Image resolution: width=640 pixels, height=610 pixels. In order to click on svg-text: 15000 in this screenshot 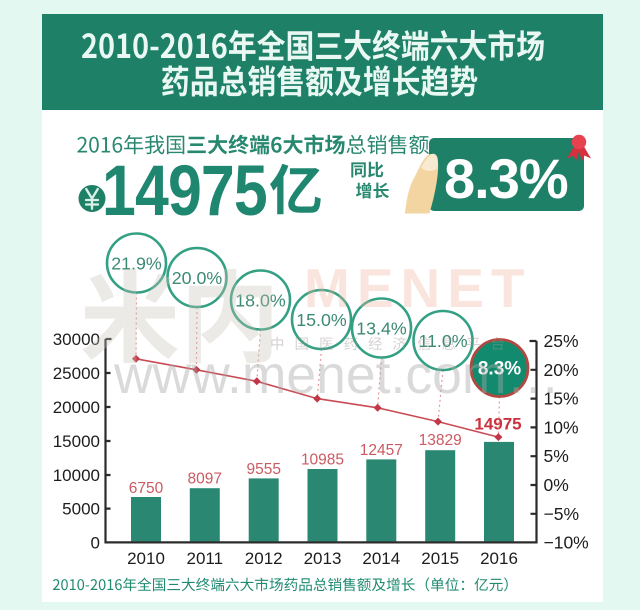, I will do `click(76, 441)`.